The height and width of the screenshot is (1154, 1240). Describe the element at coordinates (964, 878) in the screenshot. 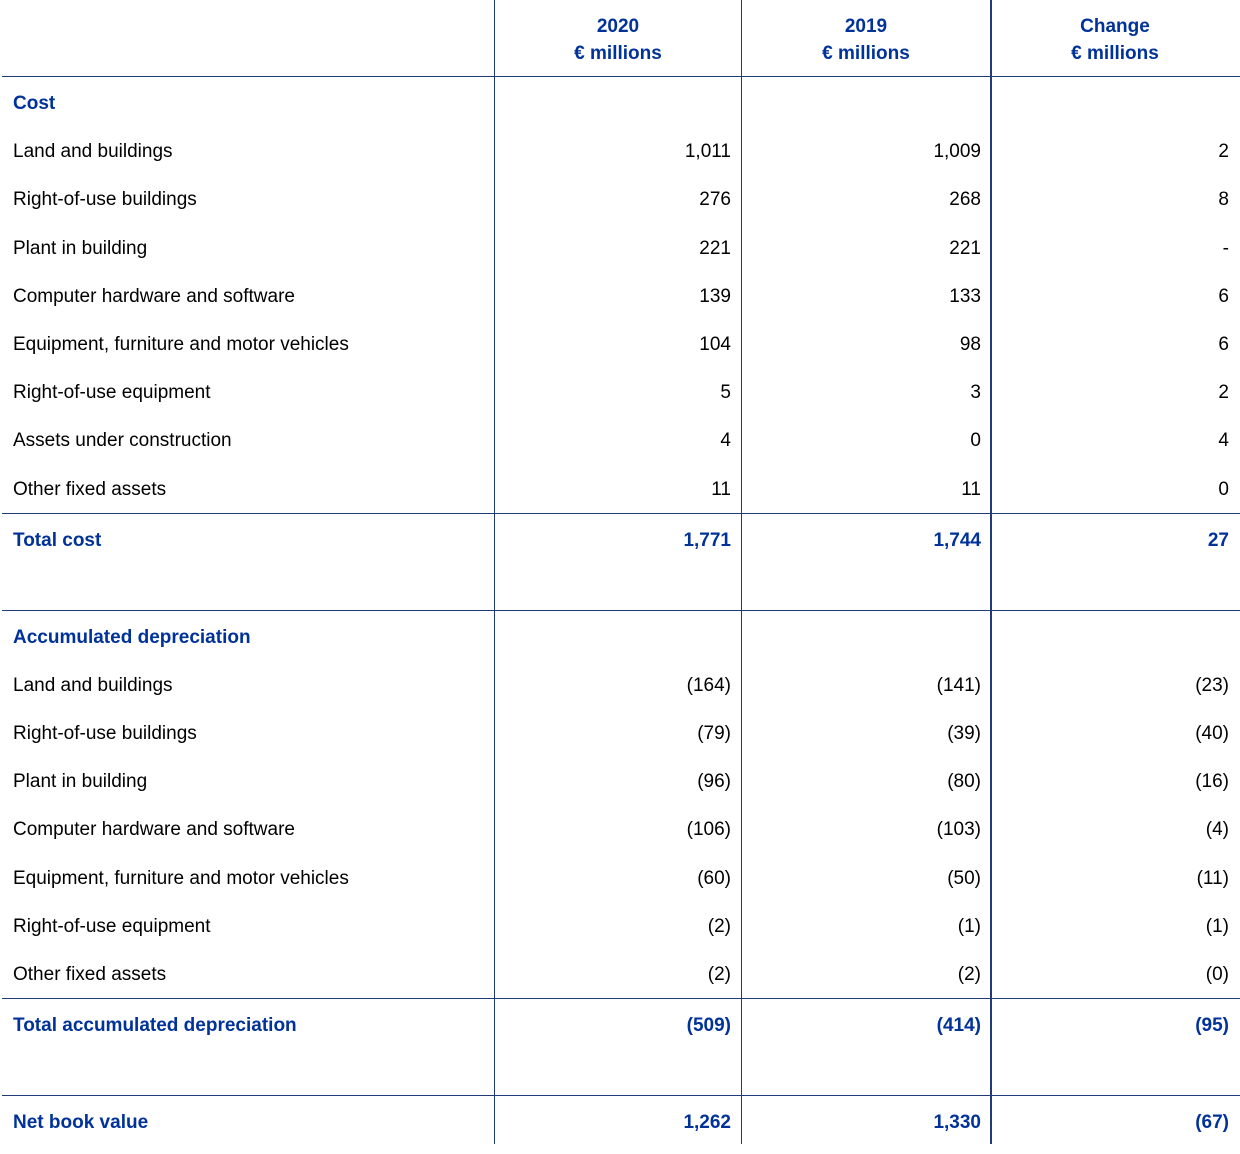

I see `cell-value: (50)` at that location.